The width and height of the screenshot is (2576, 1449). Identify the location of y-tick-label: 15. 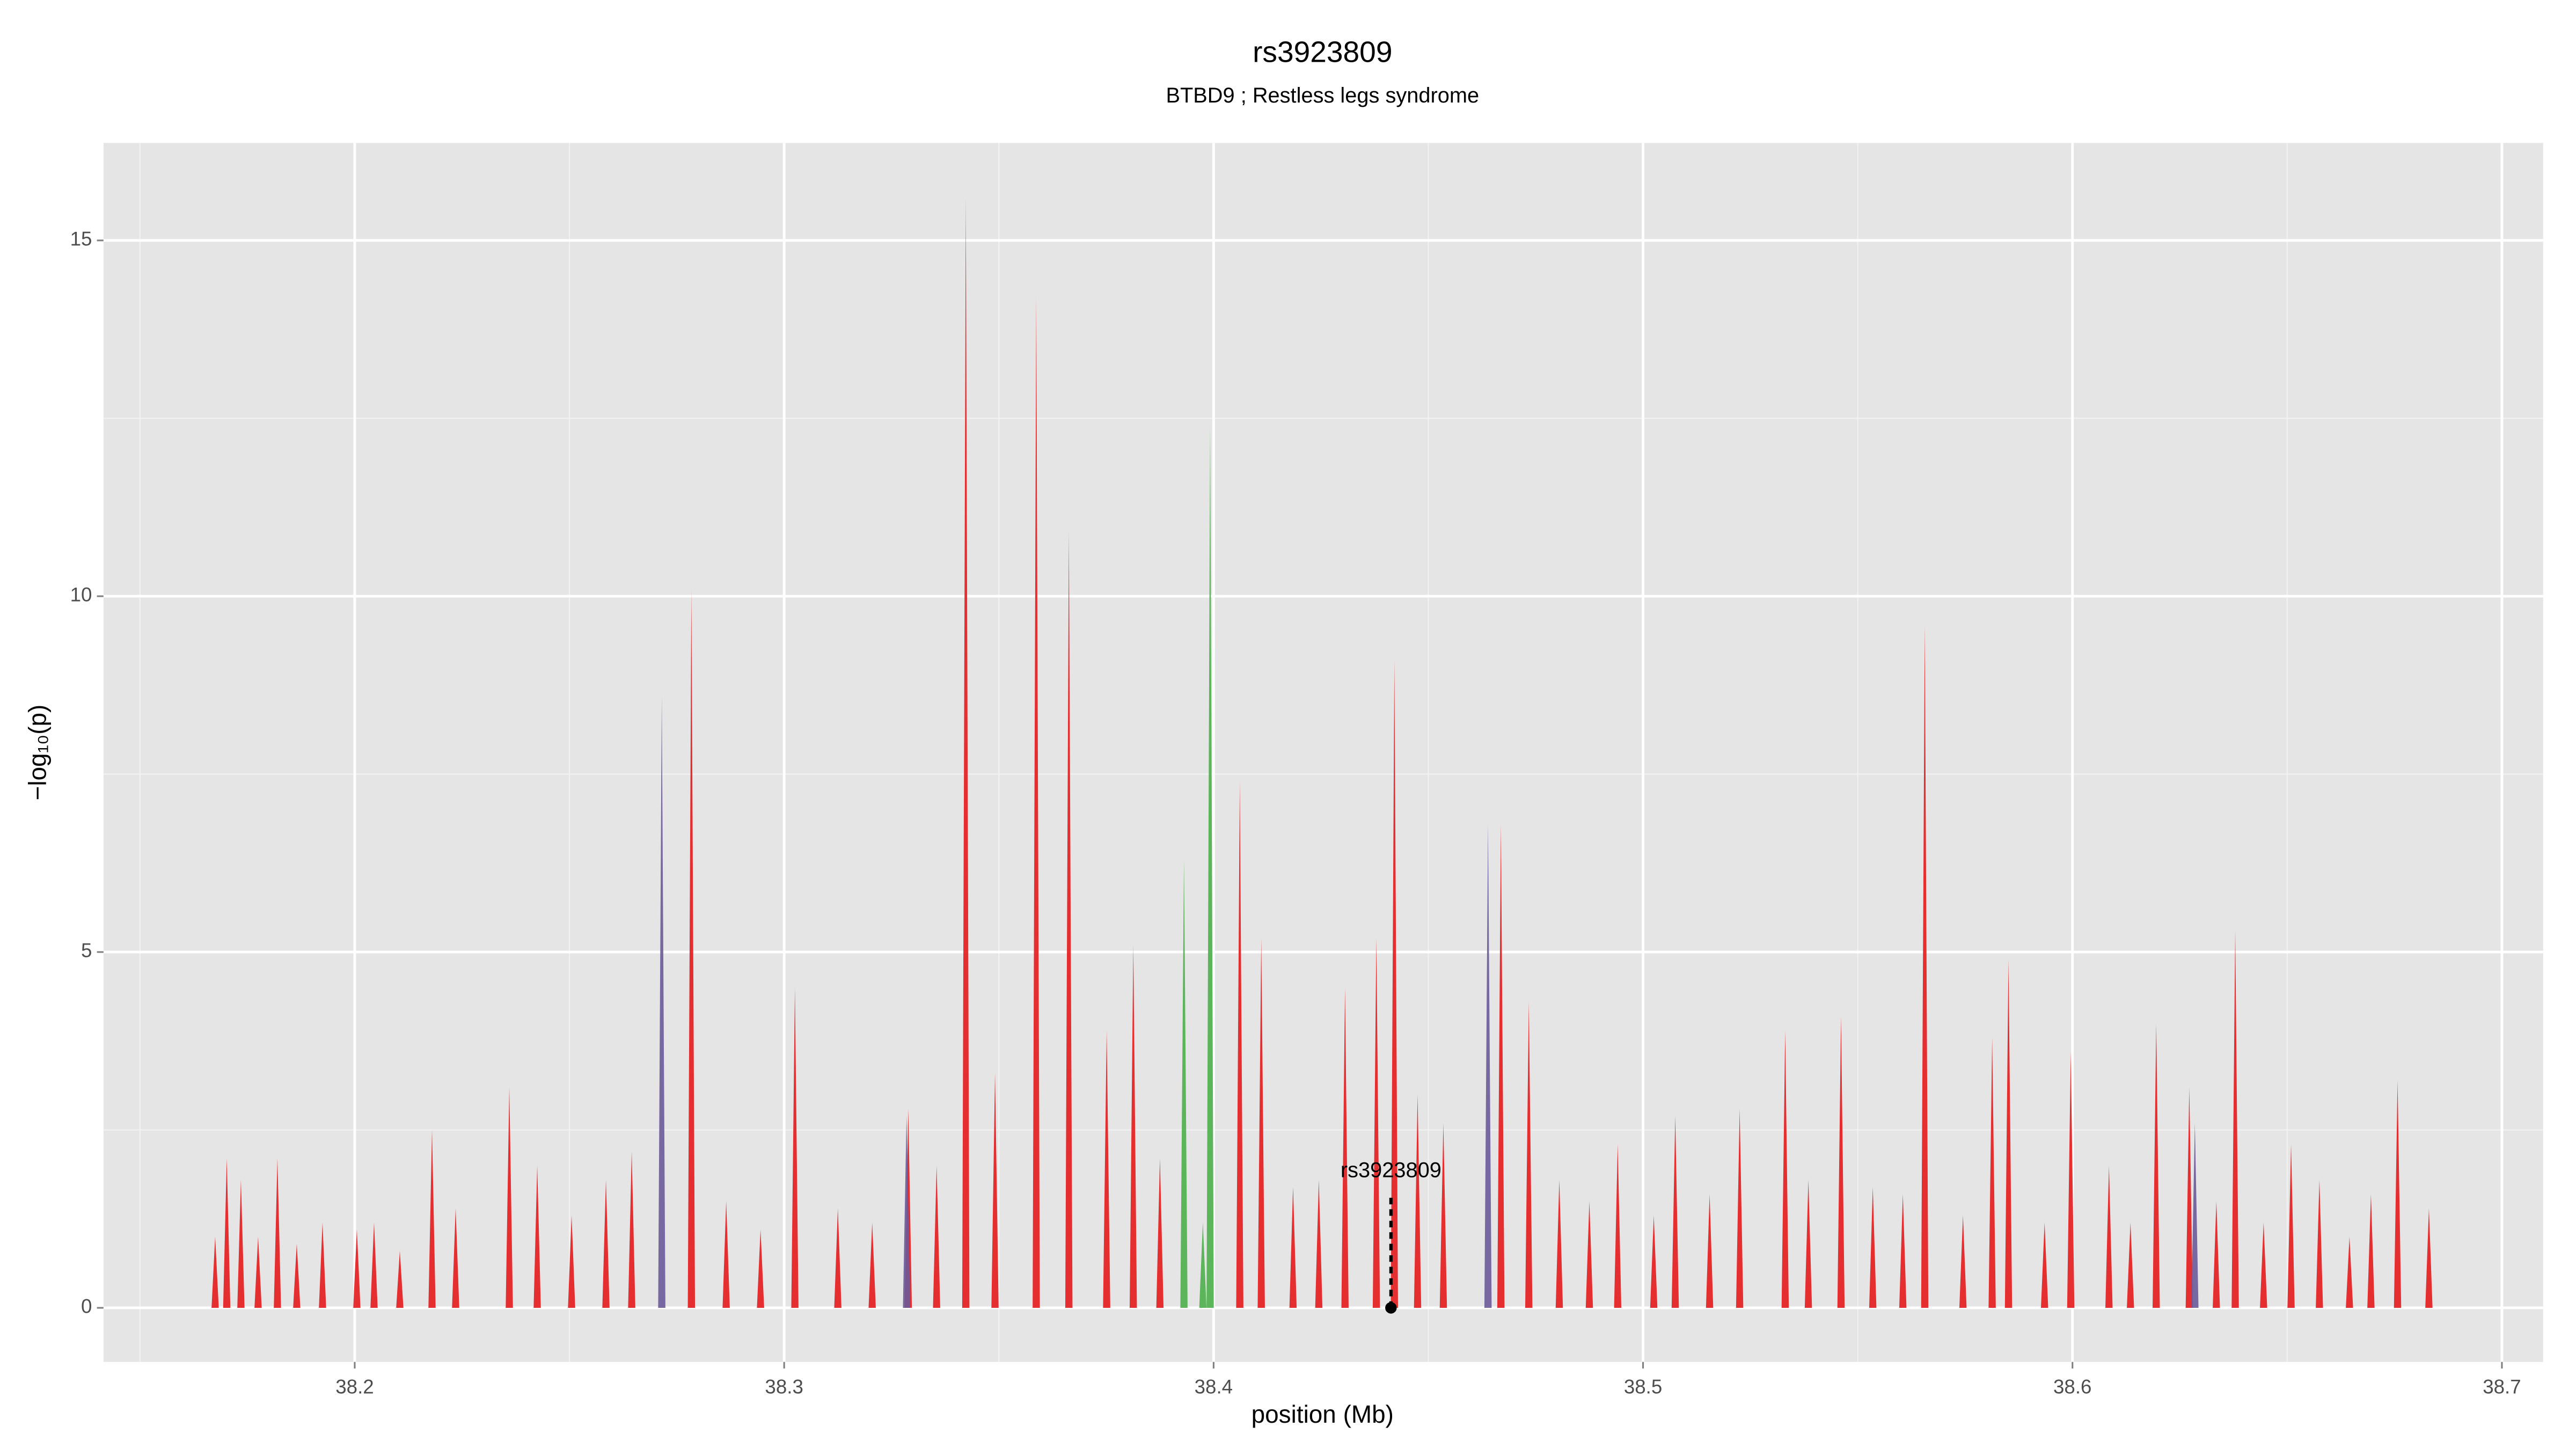
(81, 239).